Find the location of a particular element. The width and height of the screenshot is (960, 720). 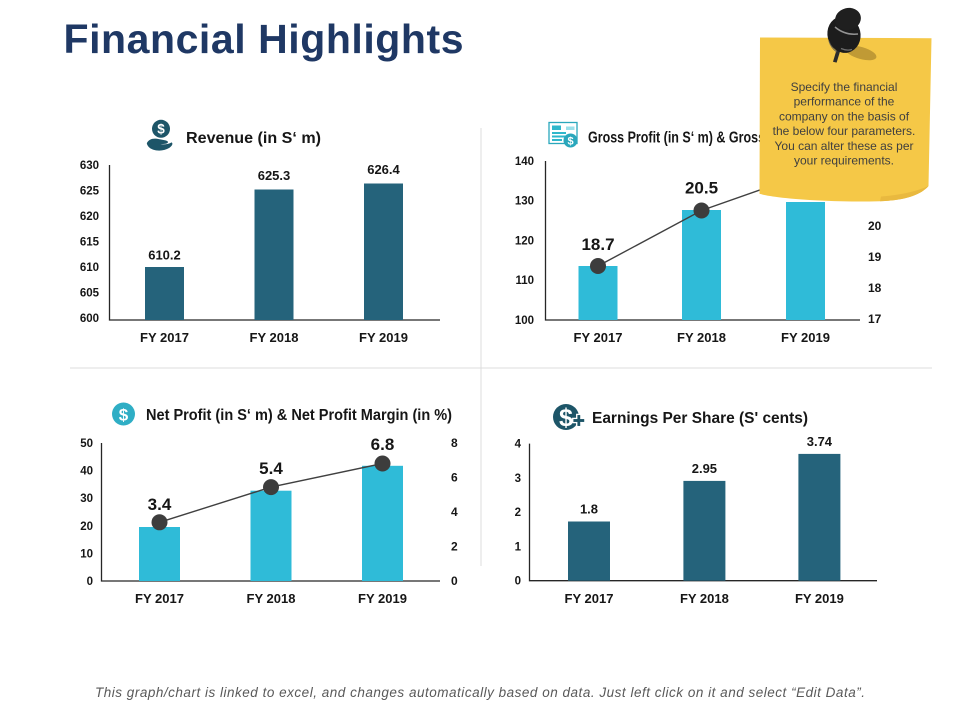

svg-text: company on the basis of is located at coordinates (844, 116).